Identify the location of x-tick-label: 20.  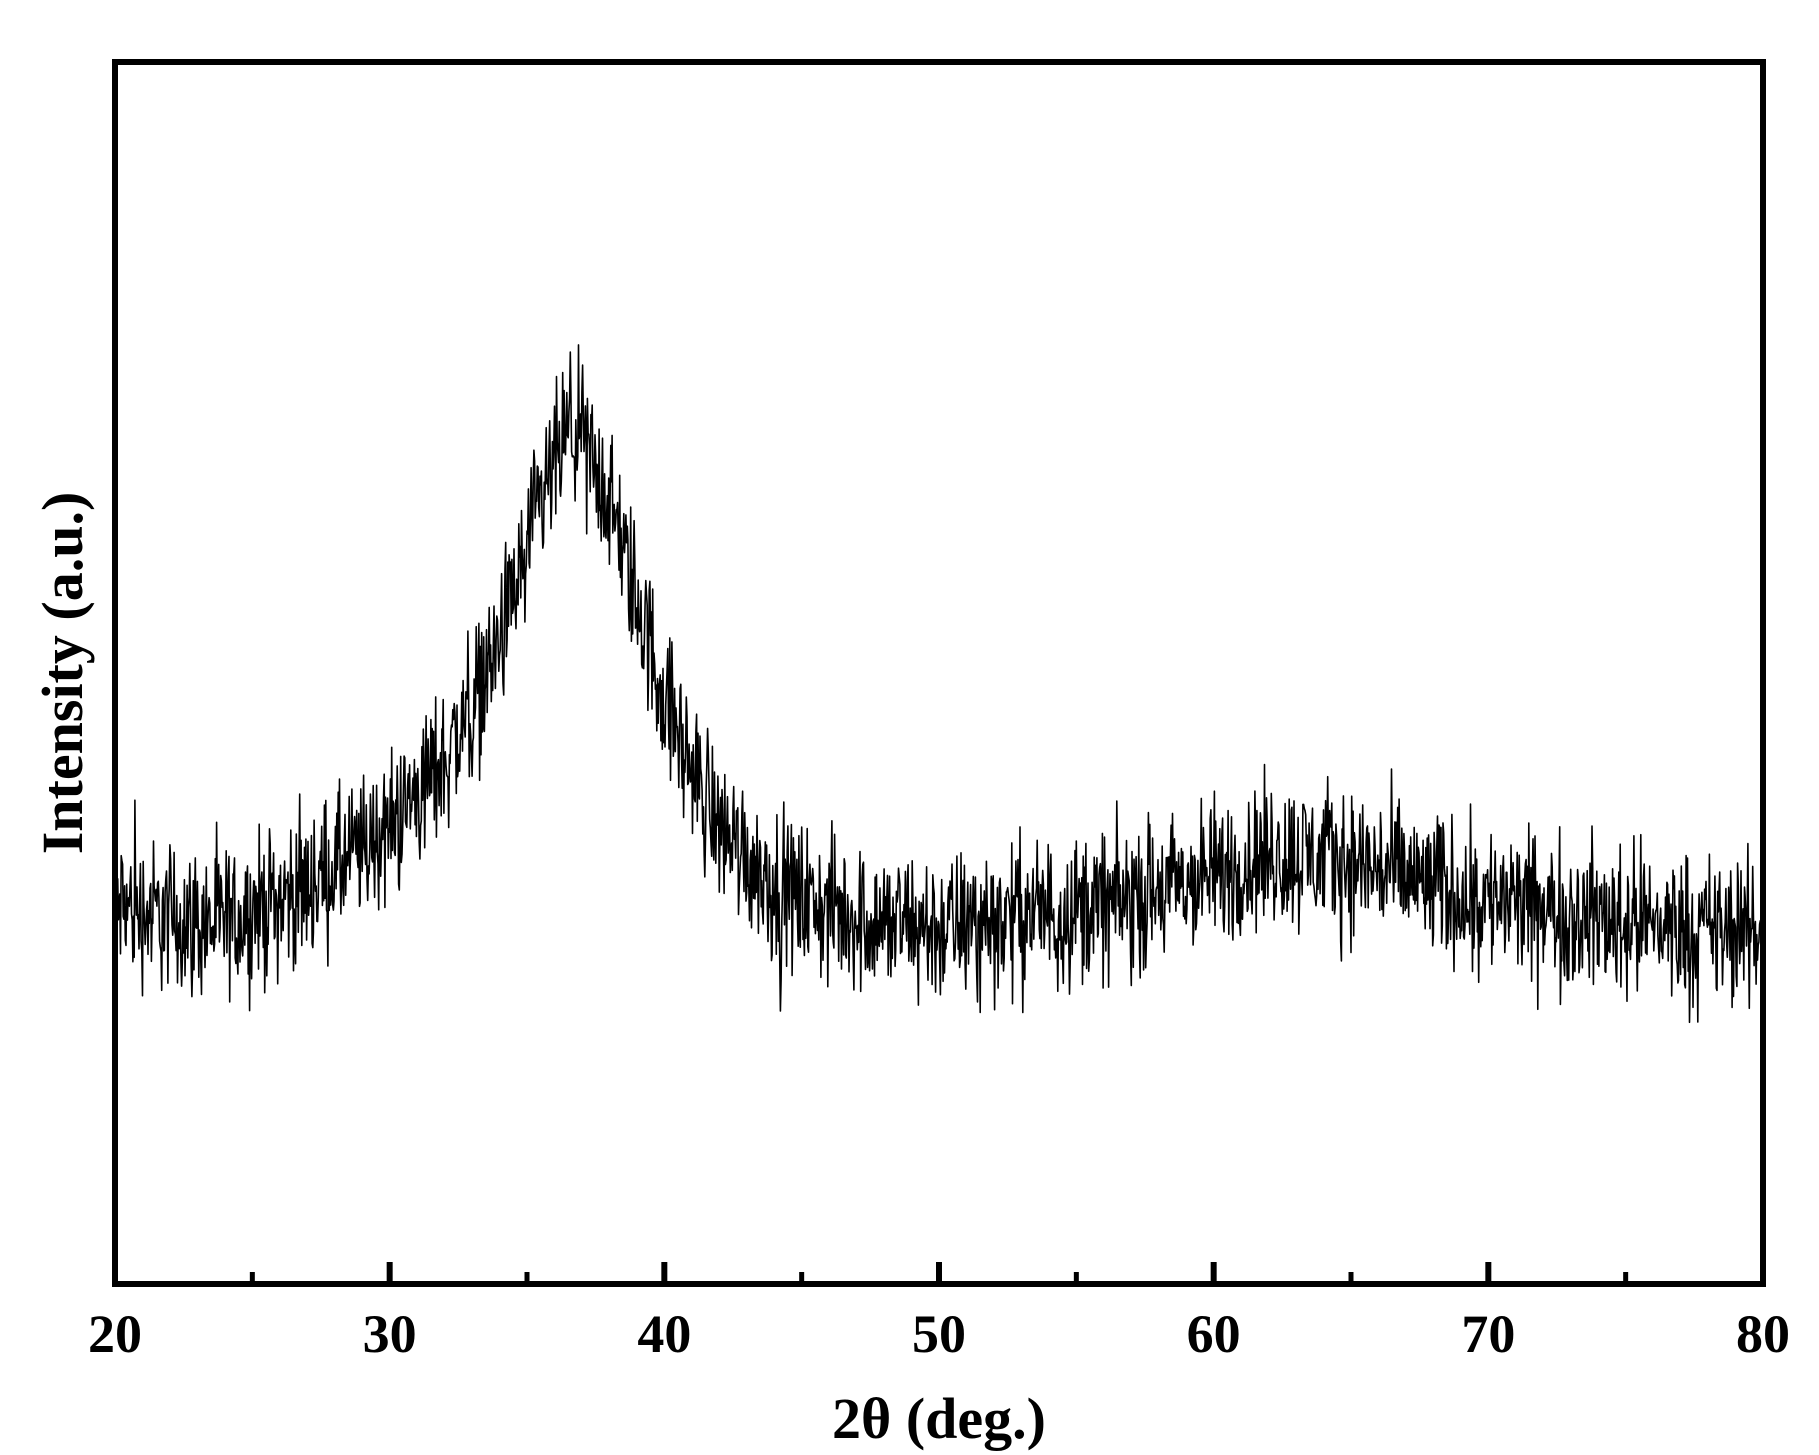
(115, 1334).